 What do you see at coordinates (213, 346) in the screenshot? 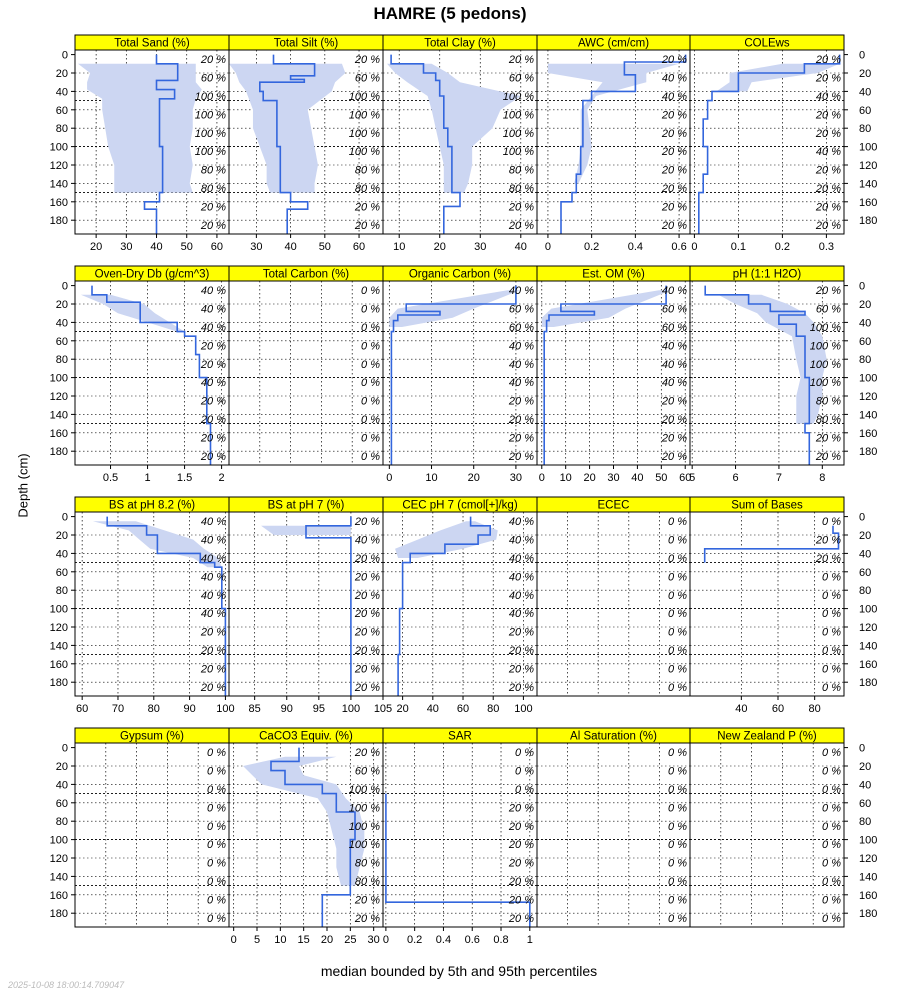
I see `panel-5-pct-label-3: 20 %` at bounding box center [213, 346].